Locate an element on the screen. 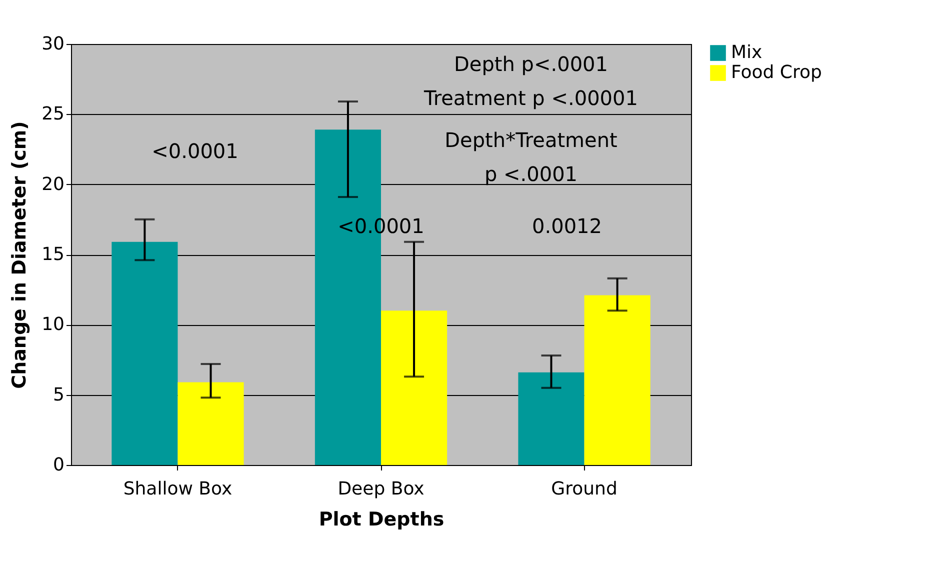  legend-label: Mix is located at coordinates (747, 52).